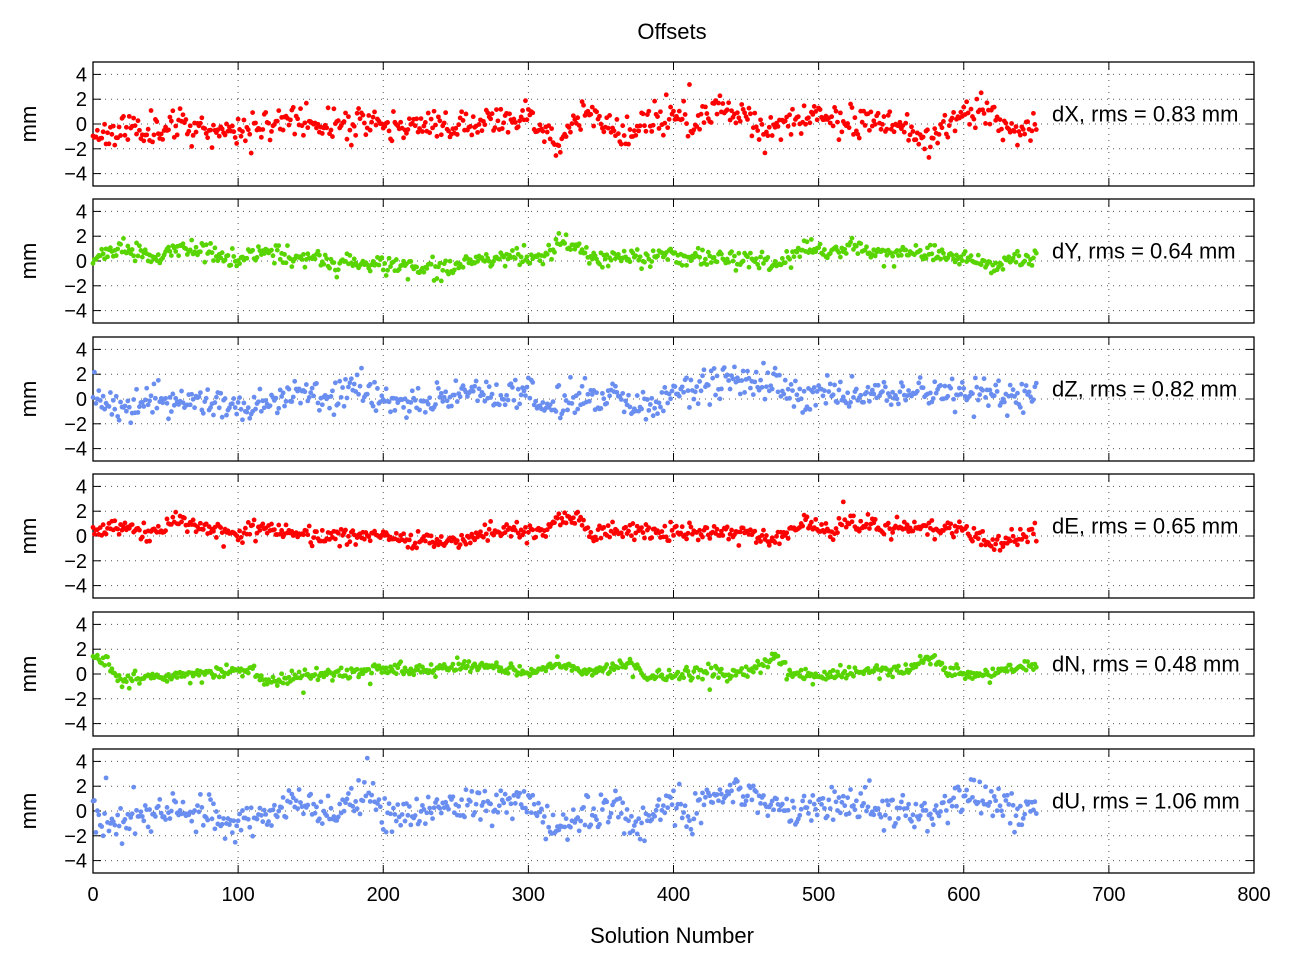 The width and height of the screenshot is (1303, 956). Describe the element at coordinates (81, 375) in the screenshot. I see `y-tick-label: 2` at that location.